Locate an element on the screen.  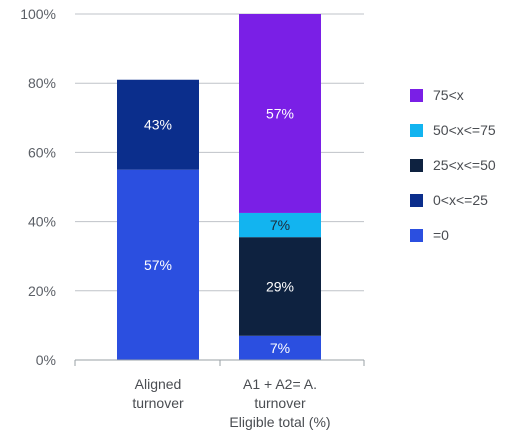
legend-label: 50<x<=75 is located at coordinates (464, 130).